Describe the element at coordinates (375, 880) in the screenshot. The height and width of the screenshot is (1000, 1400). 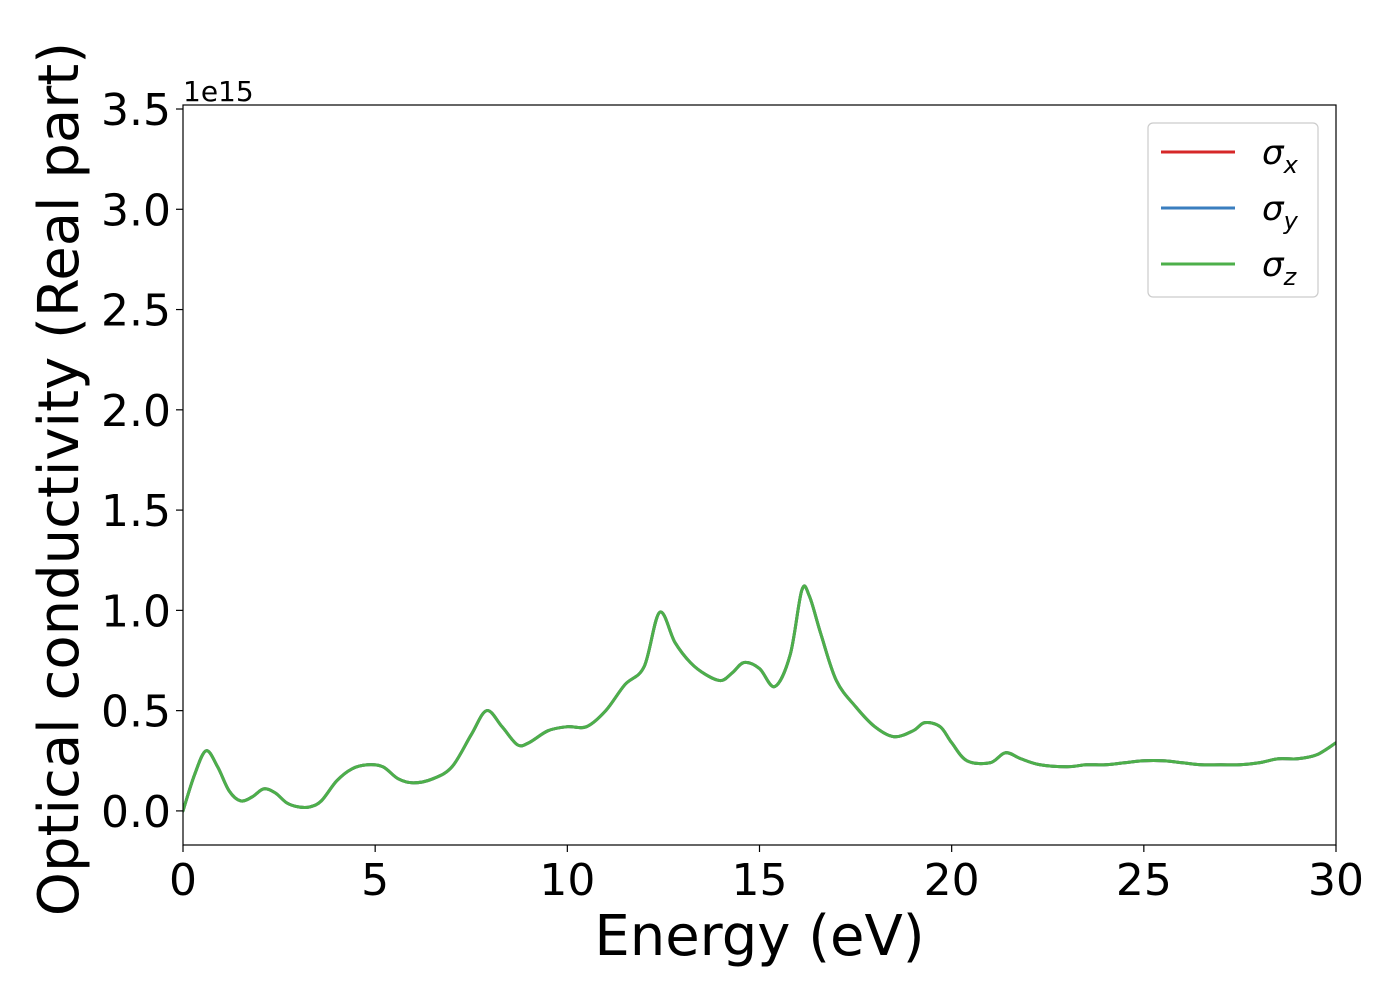
I see `x-tick-label: 5` at that location.